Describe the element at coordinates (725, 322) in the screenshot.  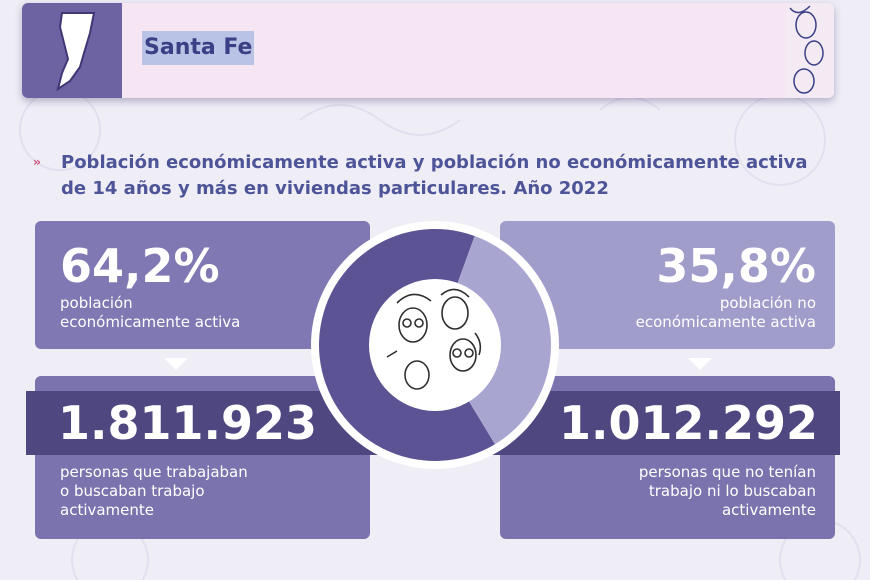
I see `inactive-desc-line: económicamente activa` at that location.